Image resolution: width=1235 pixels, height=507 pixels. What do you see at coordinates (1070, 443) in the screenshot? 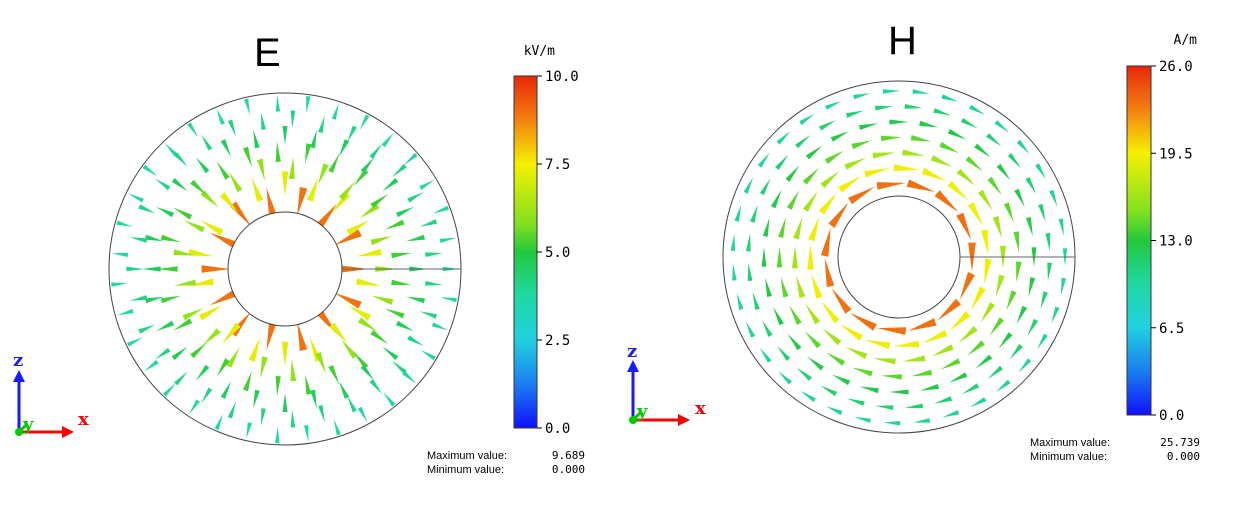
I see `h-max-label: Maximum value:` at bounding box center [1070, 443].